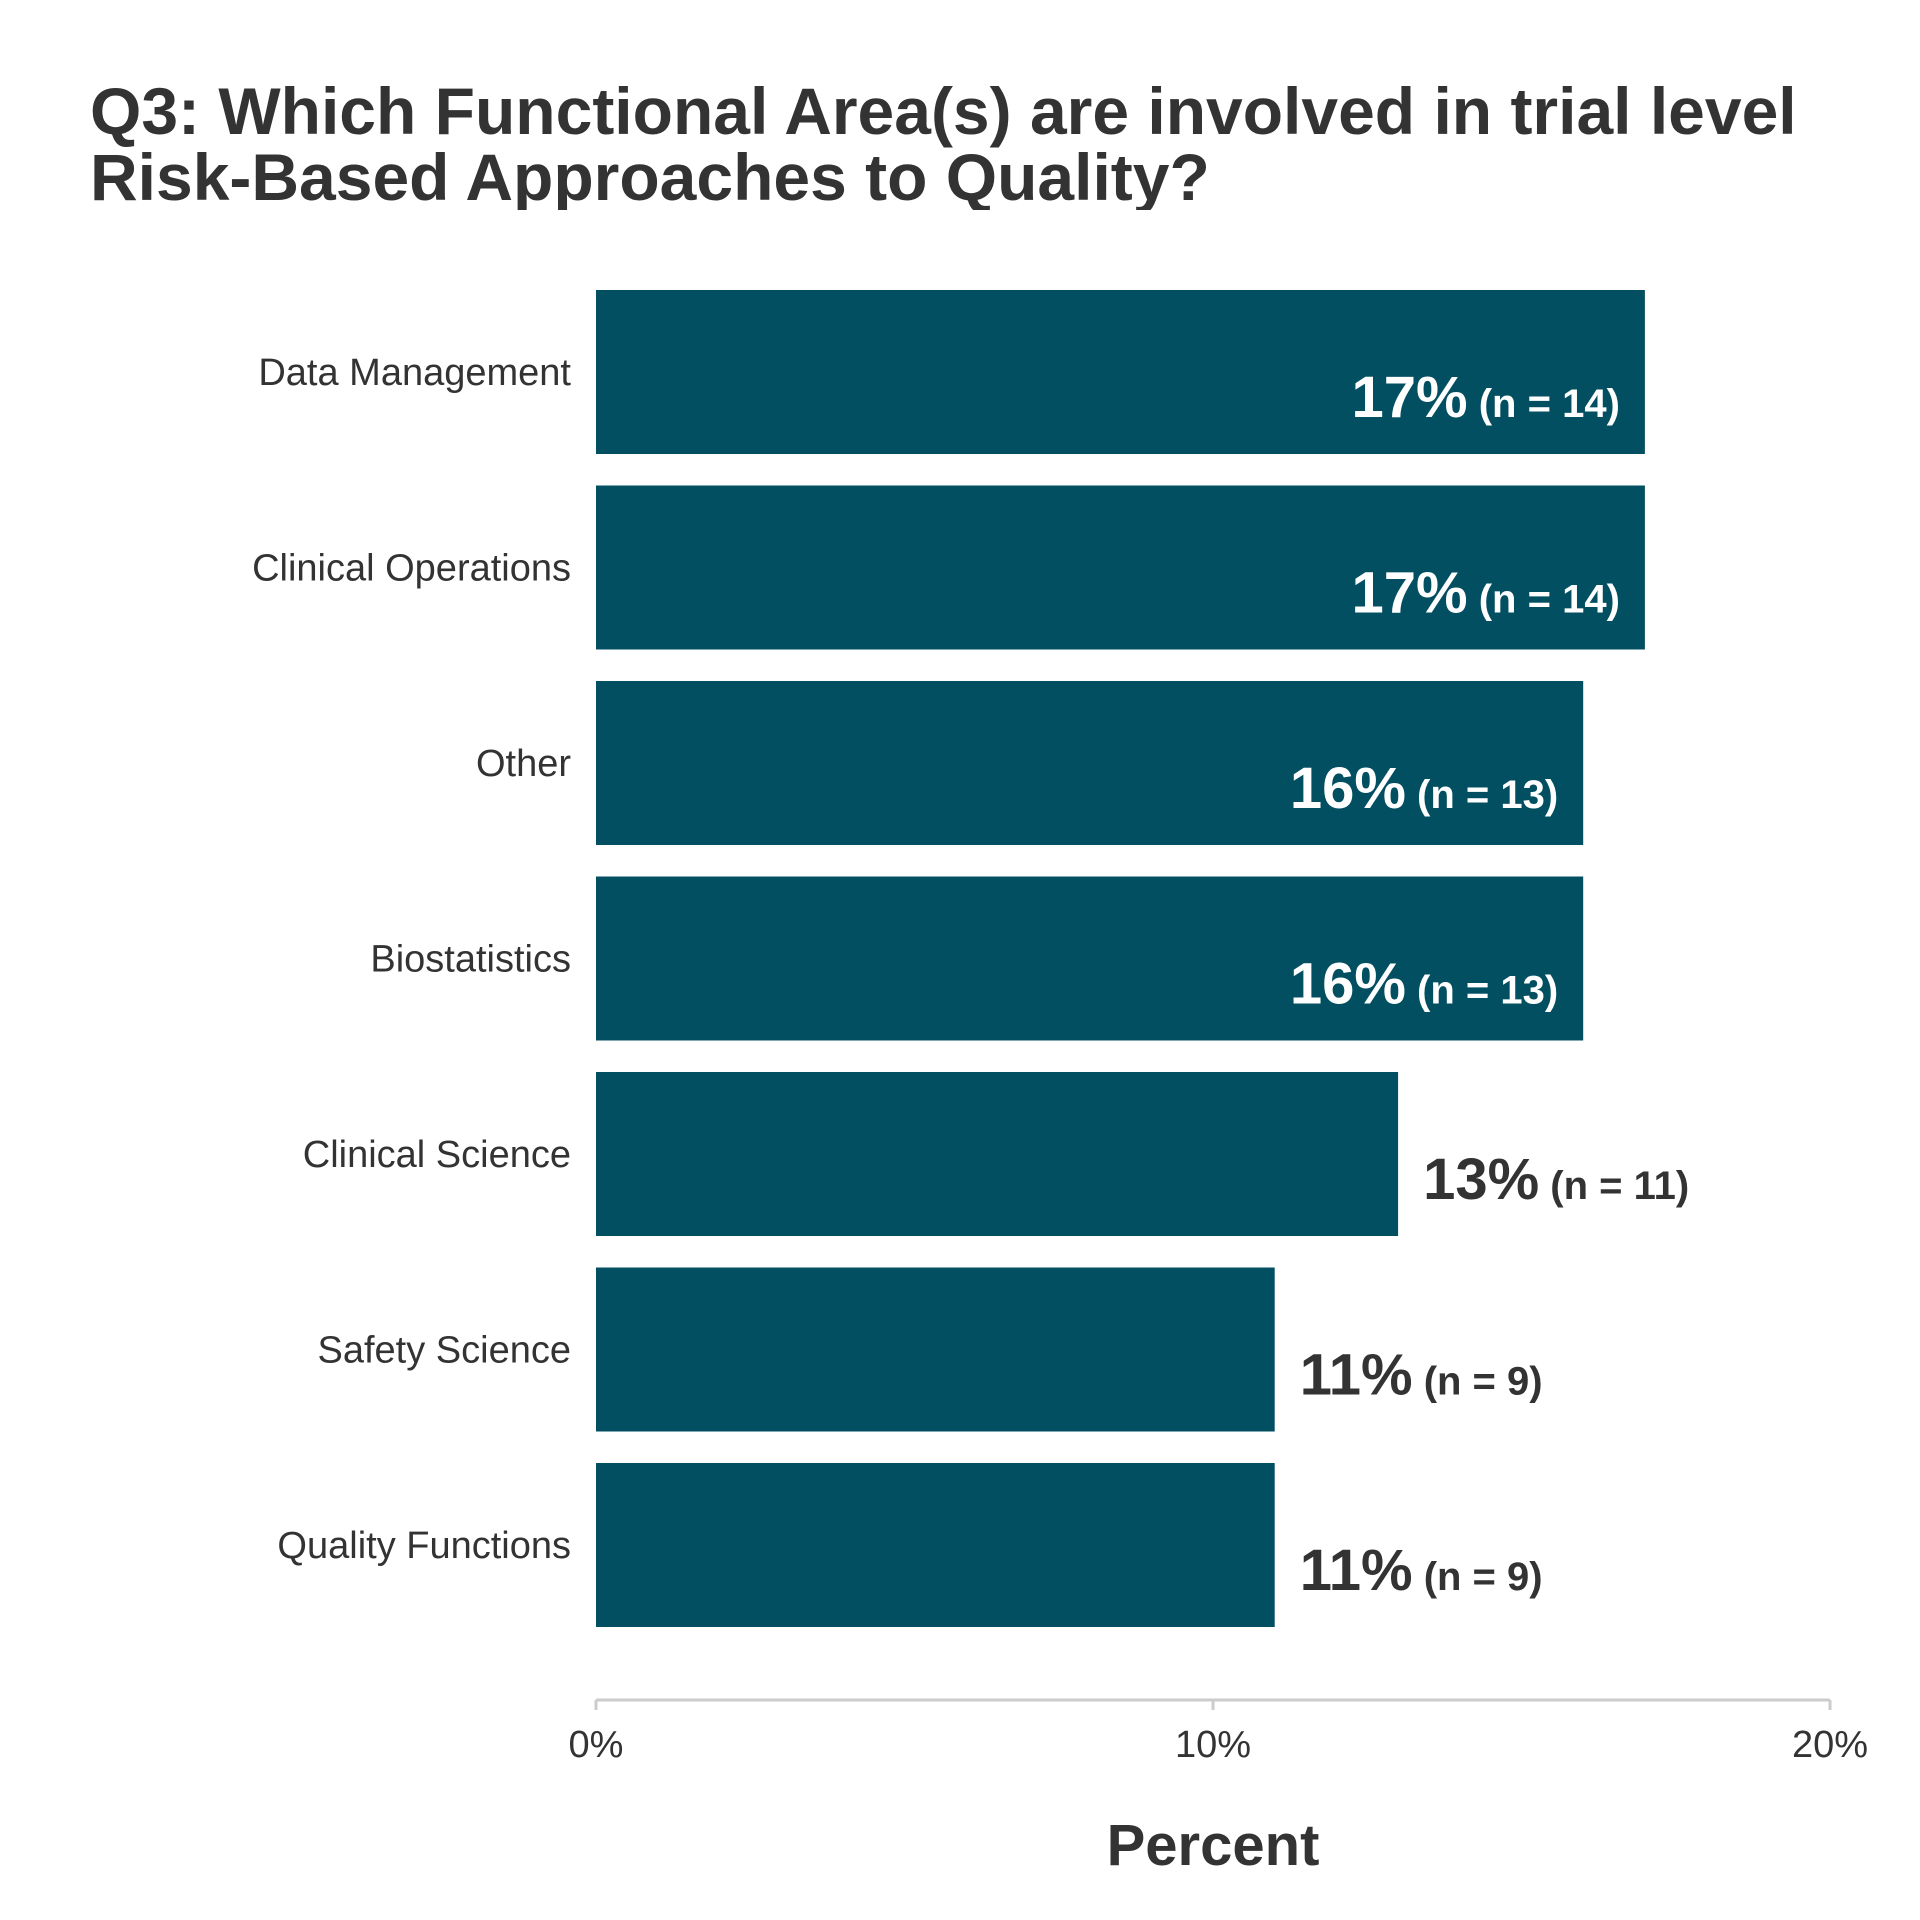 The height and width of the screenshot is (1920, 1920). What do you see at coordinates (424, 1546) in the screenshot?
I see `category-label: Quality Functions` at bounding box center [424, 1546].